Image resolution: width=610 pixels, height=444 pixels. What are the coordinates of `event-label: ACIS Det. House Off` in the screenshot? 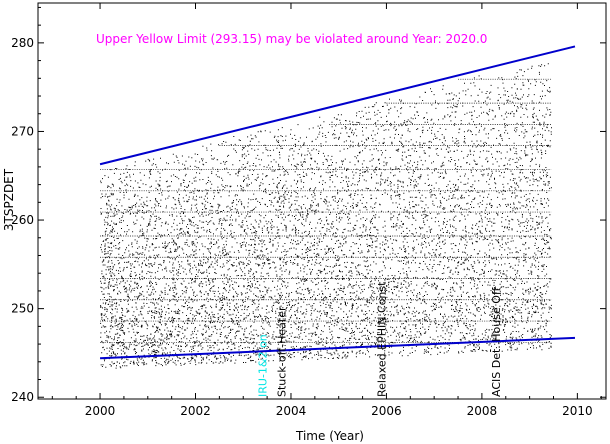 It's located at (496, 342).